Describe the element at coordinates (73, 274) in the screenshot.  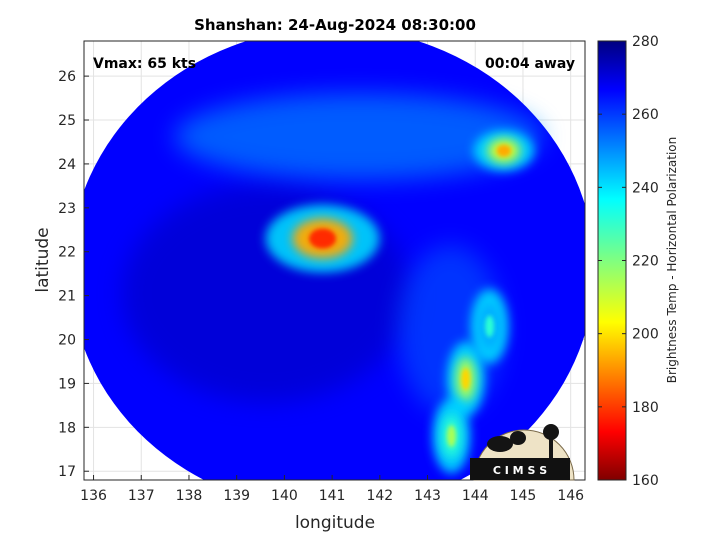
I see `y-ticks: 17 18 19 20 21 22 23 24 25 26` at that location.